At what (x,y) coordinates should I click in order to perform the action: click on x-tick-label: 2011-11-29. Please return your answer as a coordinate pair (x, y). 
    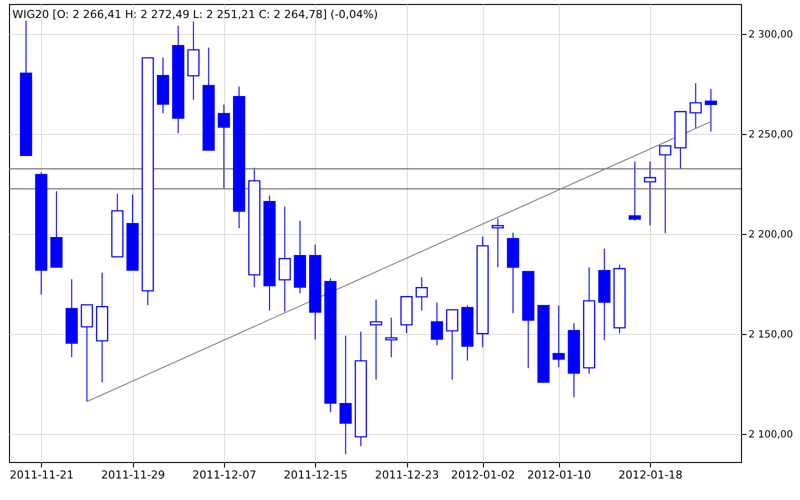
    Looking at the image, I should click on (133, 475).